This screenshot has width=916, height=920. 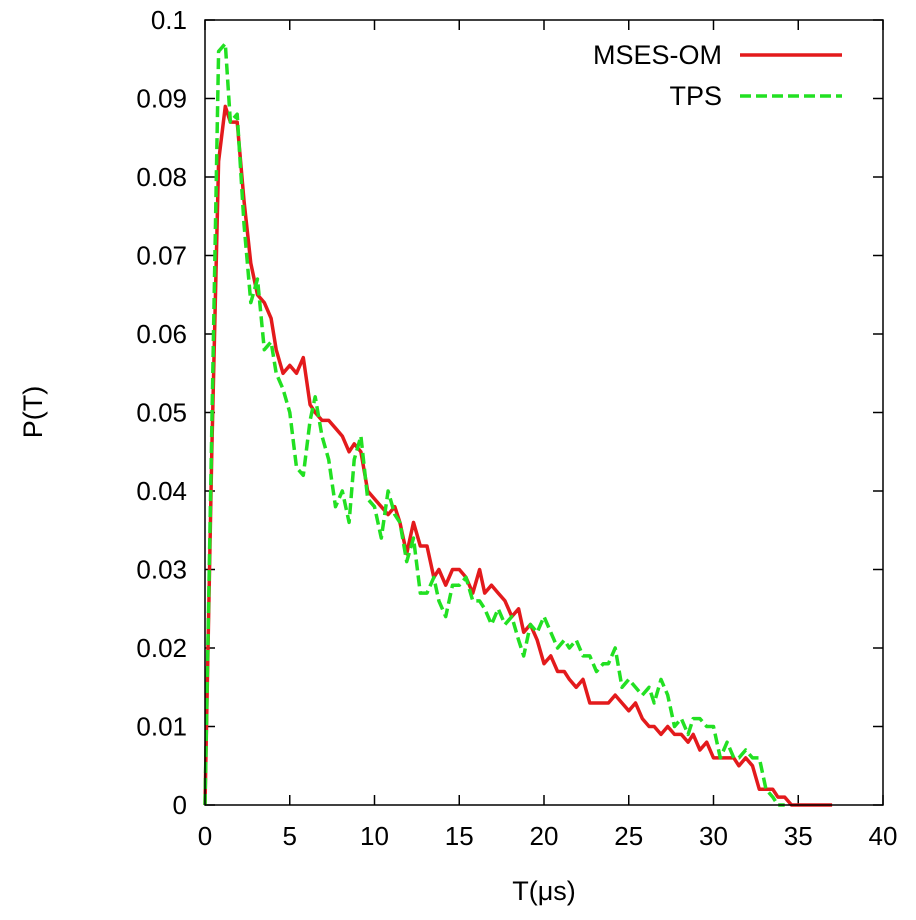 What do you see at coordinates (290, 836) in the screenshot?
I see `x-tick-label: 5` at bounding box center [290, 836].